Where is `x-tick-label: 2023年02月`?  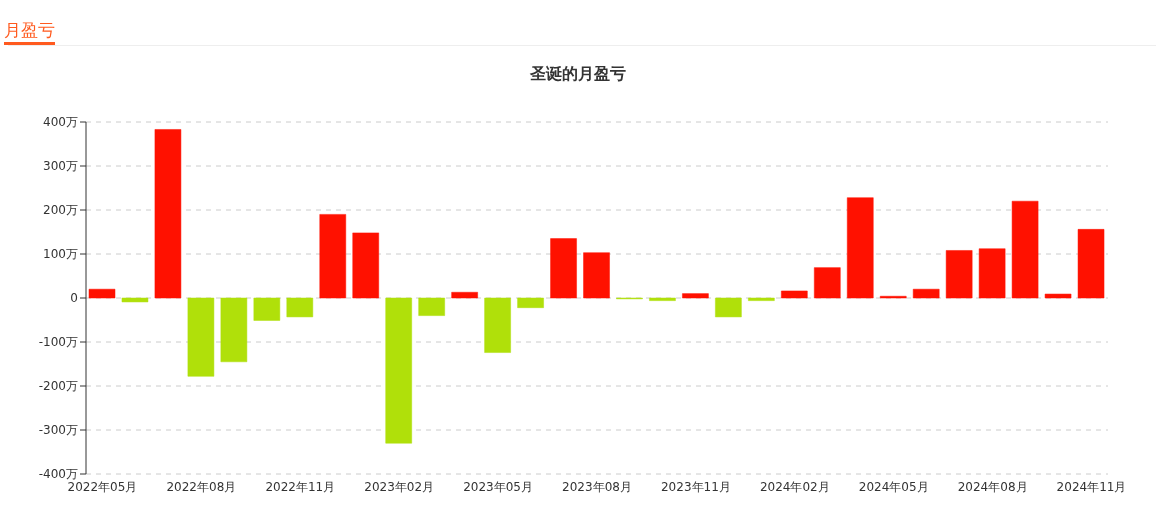 x-tick-label: 2023年02月 is located at coordinates (399, 486).